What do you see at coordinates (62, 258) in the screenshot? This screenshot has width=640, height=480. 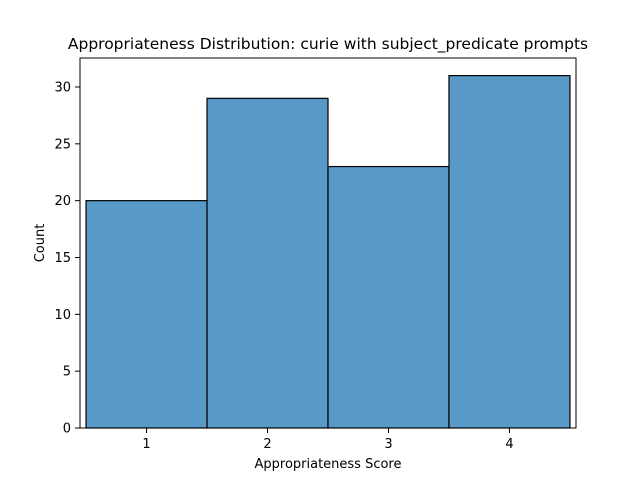 I see `y-tick-label: 15` at bounding box center [62, 258].